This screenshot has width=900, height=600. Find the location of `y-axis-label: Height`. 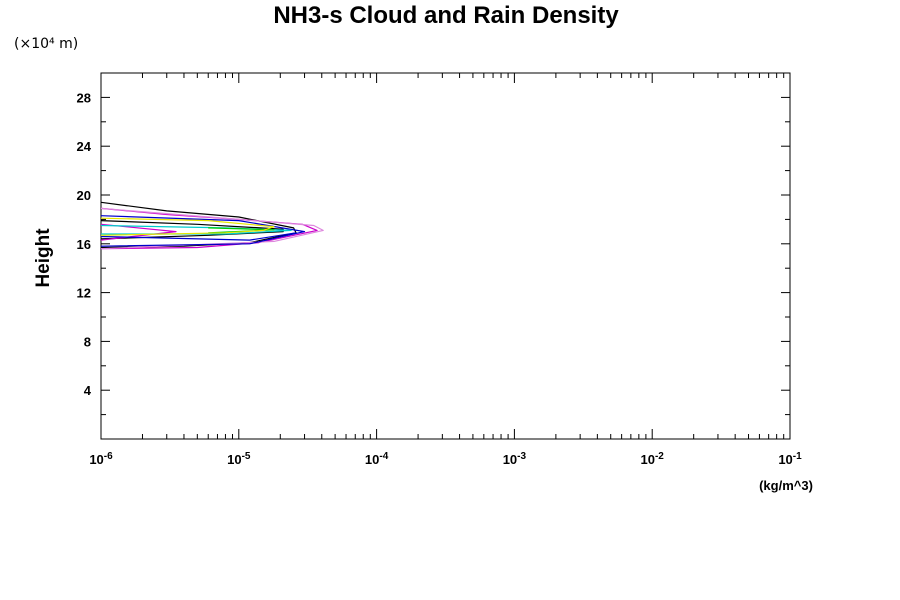

y-axis-label: Height is located at coordinates (43, 258).